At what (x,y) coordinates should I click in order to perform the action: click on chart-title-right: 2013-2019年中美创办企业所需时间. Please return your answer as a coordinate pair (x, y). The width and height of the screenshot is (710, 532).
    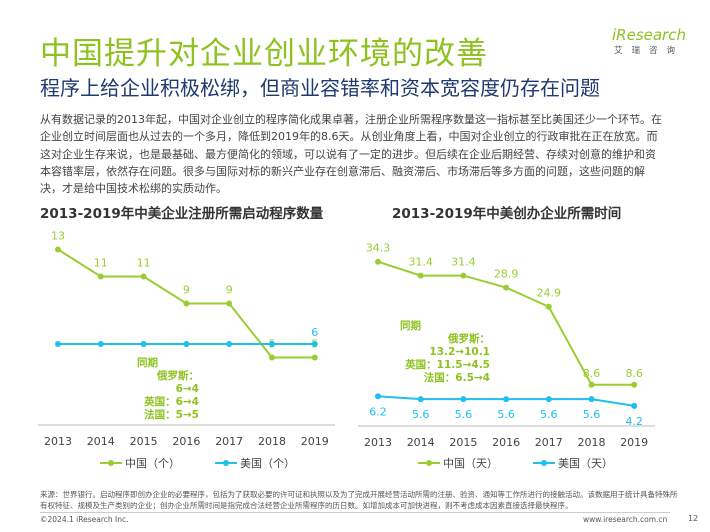
    Looking at the image, I should click on (507, 214).